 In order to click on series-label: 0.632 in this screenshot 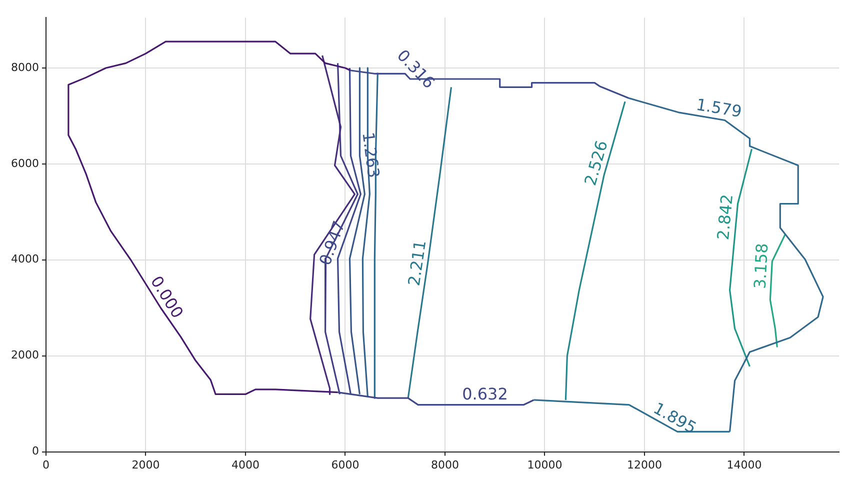, I will do `click(485, 394)`.